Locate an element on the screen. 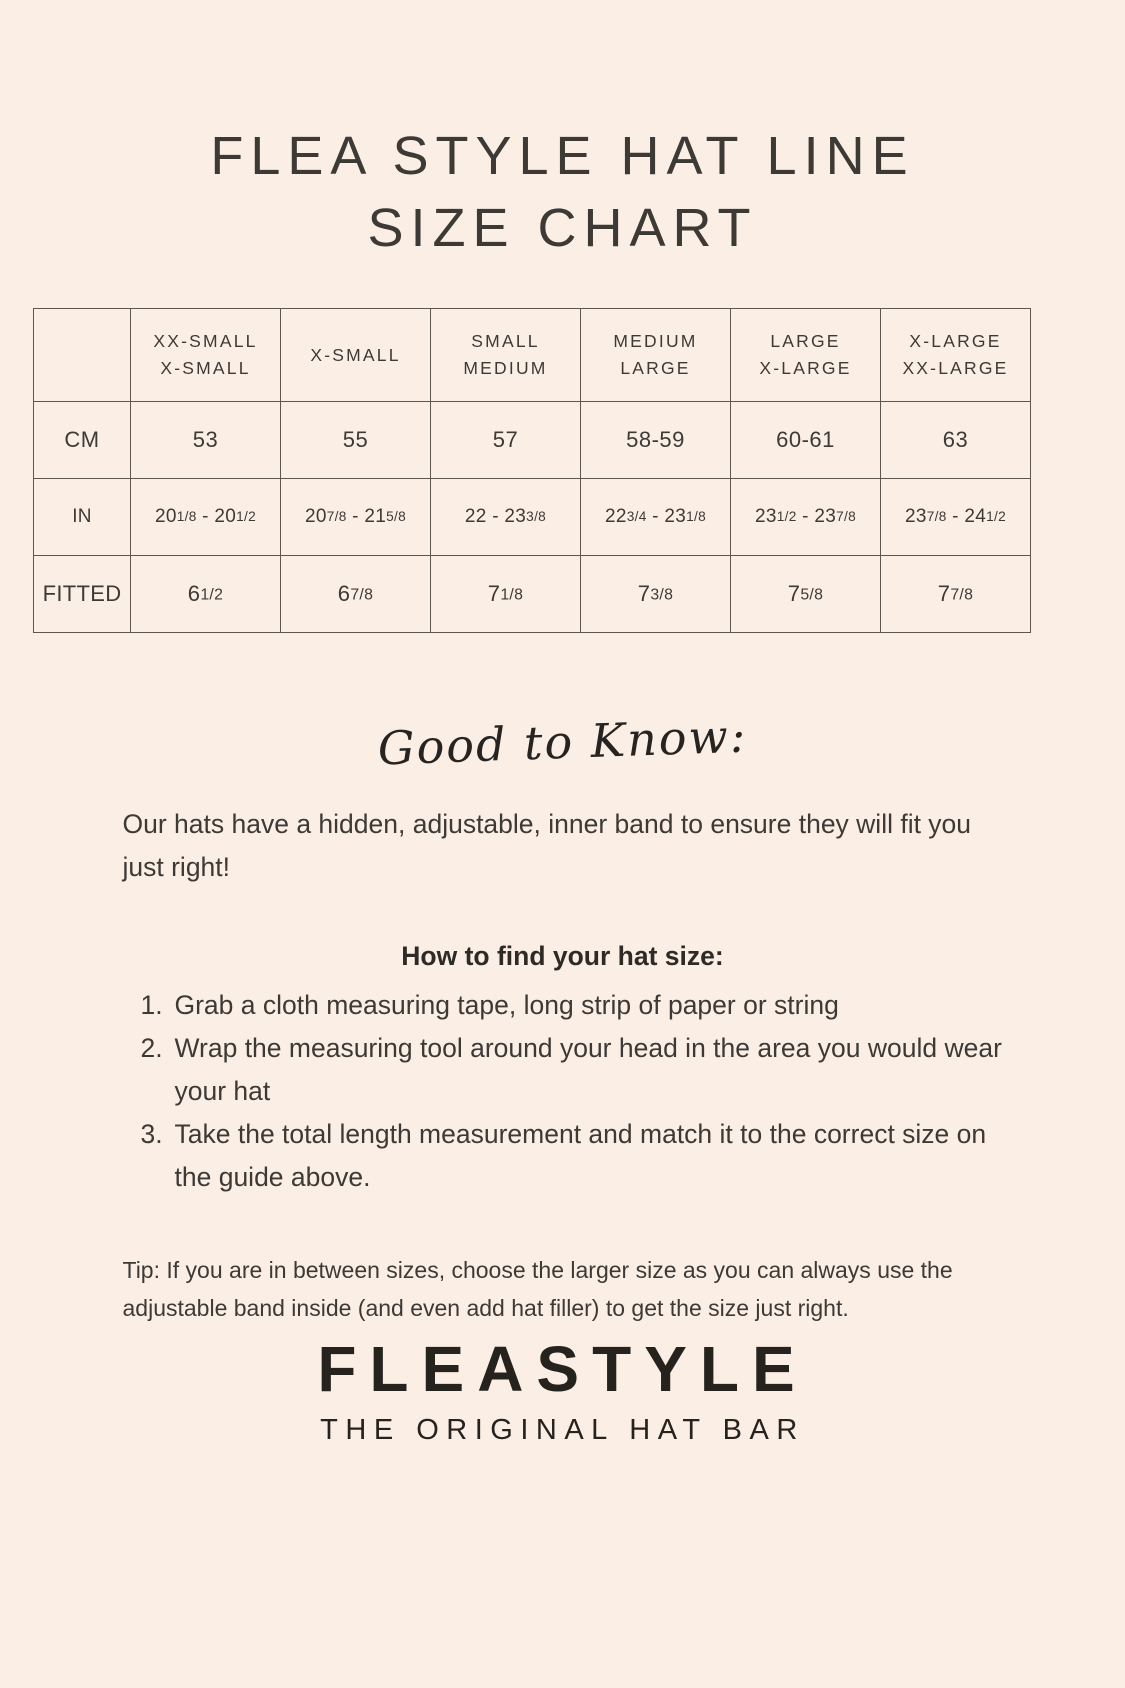 The height and width of the screenshot is (1688, 1125). header-cell-s-m: SMALL MEDIUM is located at coordinates (505, 355).